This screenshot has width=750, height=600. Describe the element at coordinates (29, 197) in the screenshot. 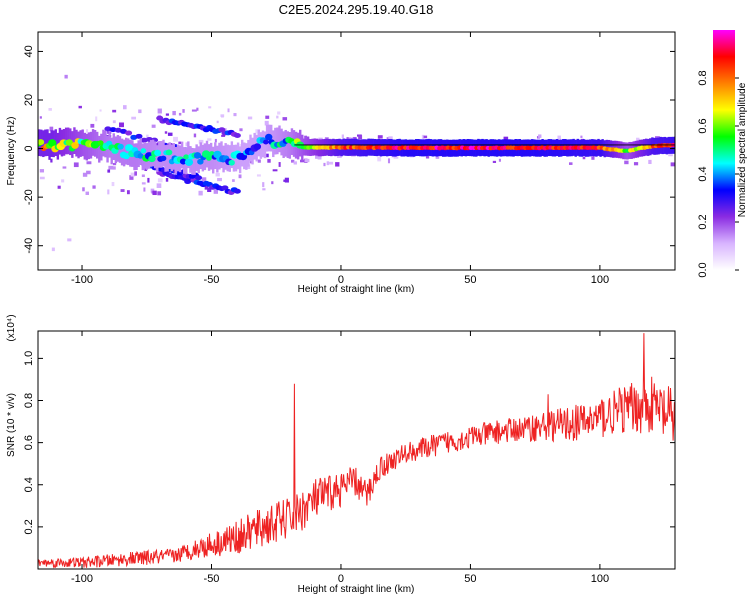

I see `spectrogram-ytick-label: -20` at that location.